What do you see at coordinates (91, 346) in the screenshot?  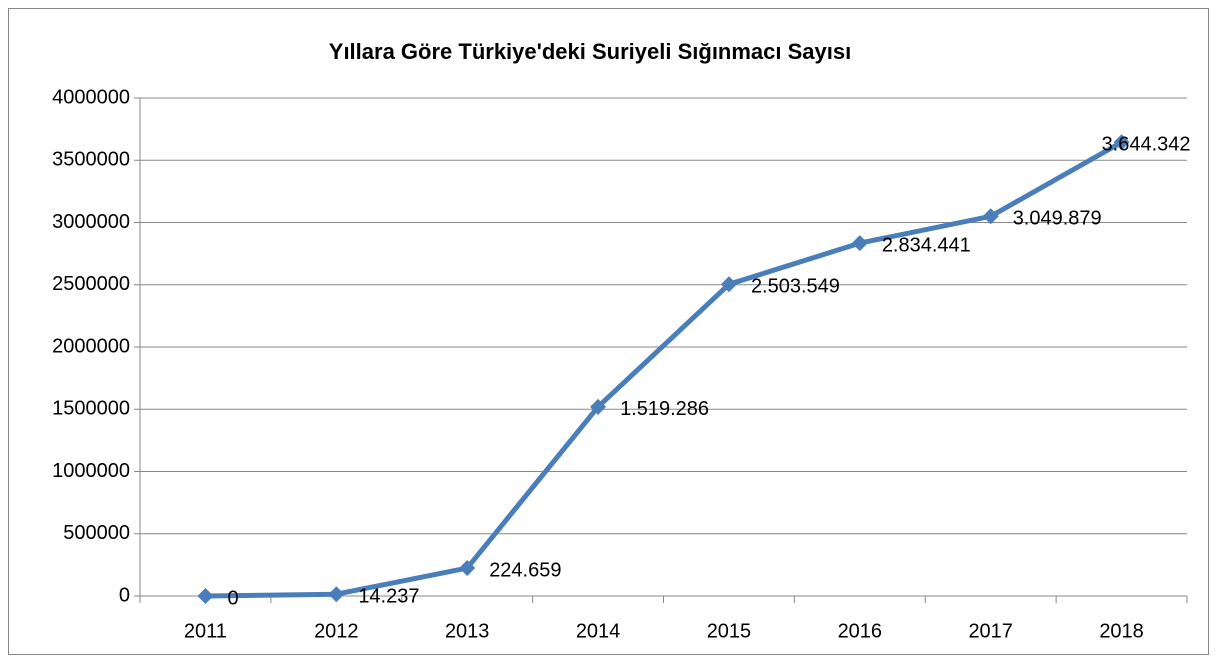 I see `y-tick-label: 2000000` at bounding box center [91, 346].